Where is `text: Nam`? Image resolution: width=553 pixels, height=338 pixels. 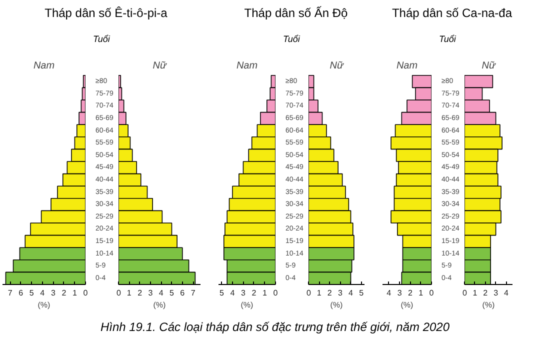 text: Nam is located at coordinates (44, 66).